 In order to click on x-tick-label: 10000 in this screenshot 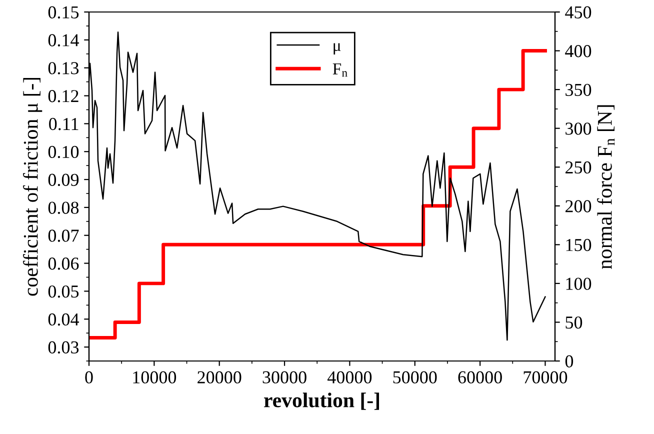, I will do `click(154, 377)`.